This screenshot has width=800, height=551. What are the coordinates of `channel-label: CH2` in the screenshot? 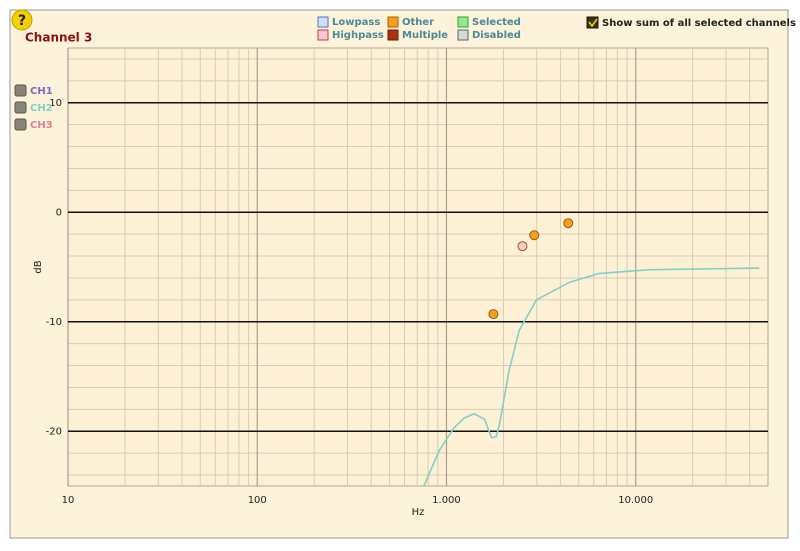 It's located at (41, 108).